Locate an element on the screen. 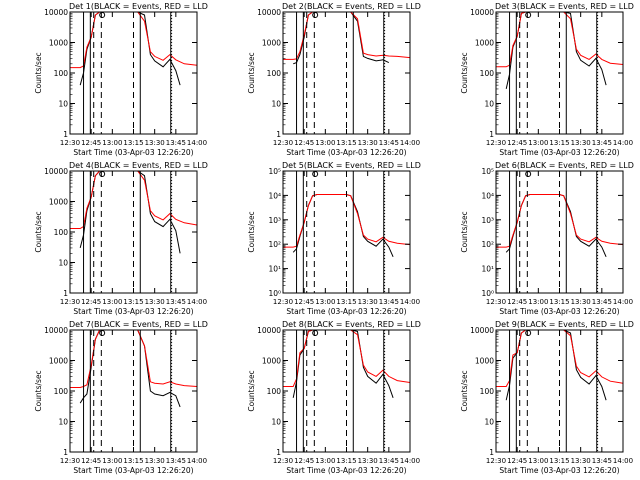 Image resolution: width=640 pixels, height=480 pixels. x-tick-label-det-2-1: 12:45 is located at coordinates (304, 143).